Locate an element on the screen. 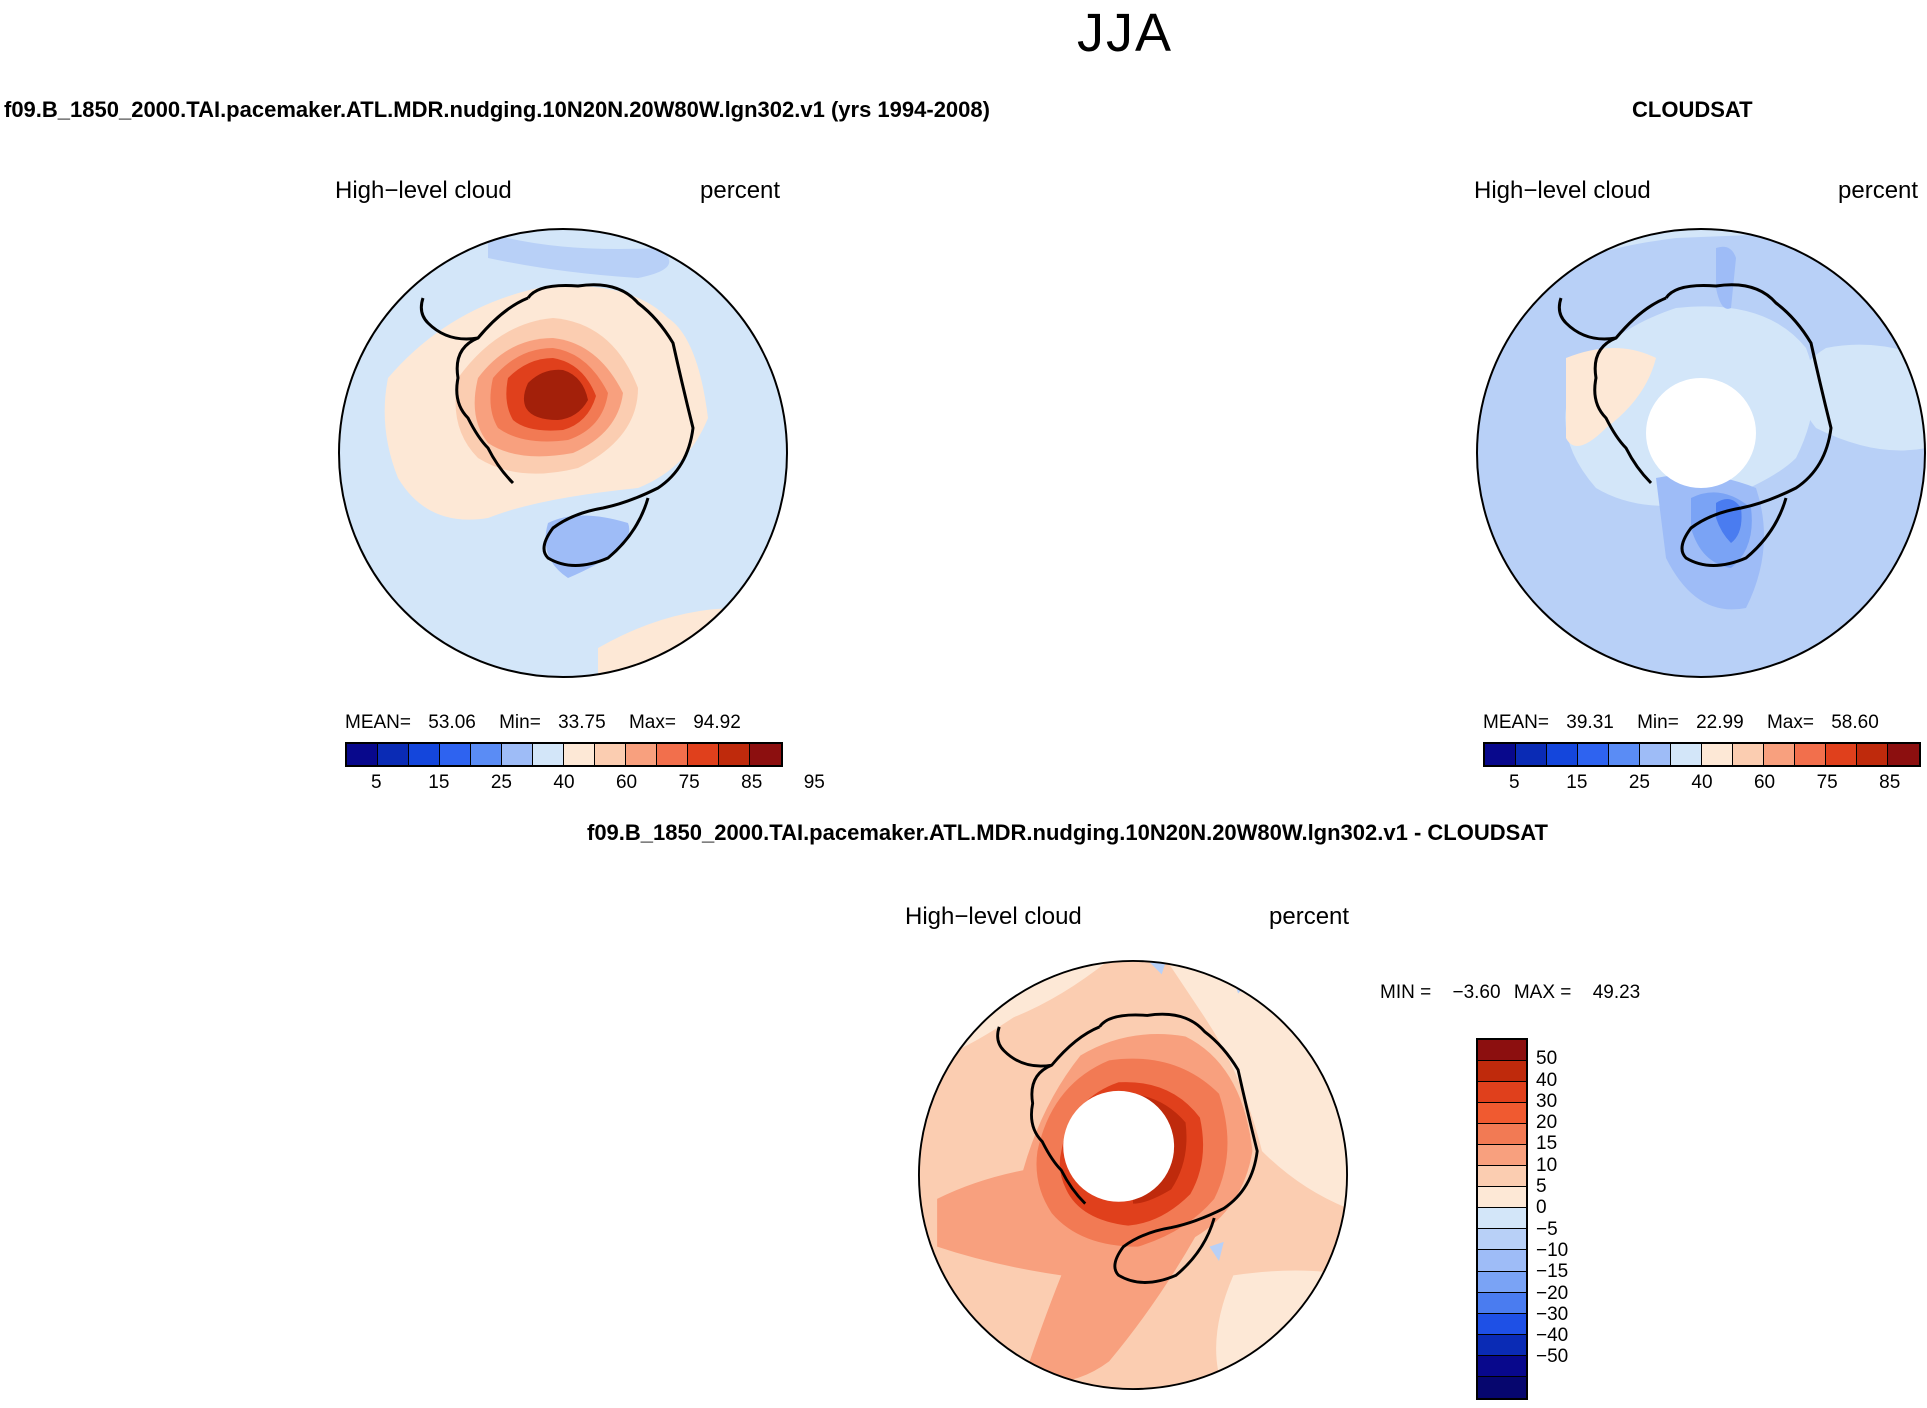 This screenshot has width=1927, height=1408. diff-min-label: MIN = is located at coordinates (1406, 992).